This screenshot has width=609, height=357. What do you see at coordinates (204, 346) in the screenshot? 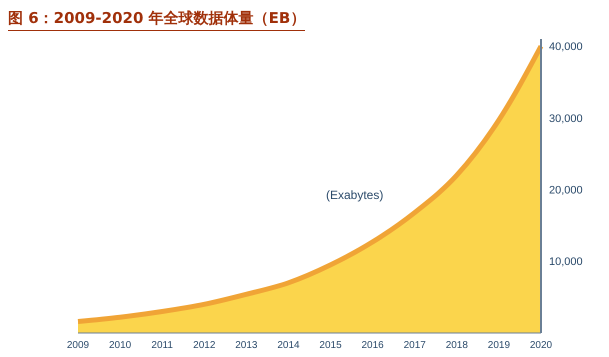
I see `x-tick-label: 2012` at bounding box center [204, 346].